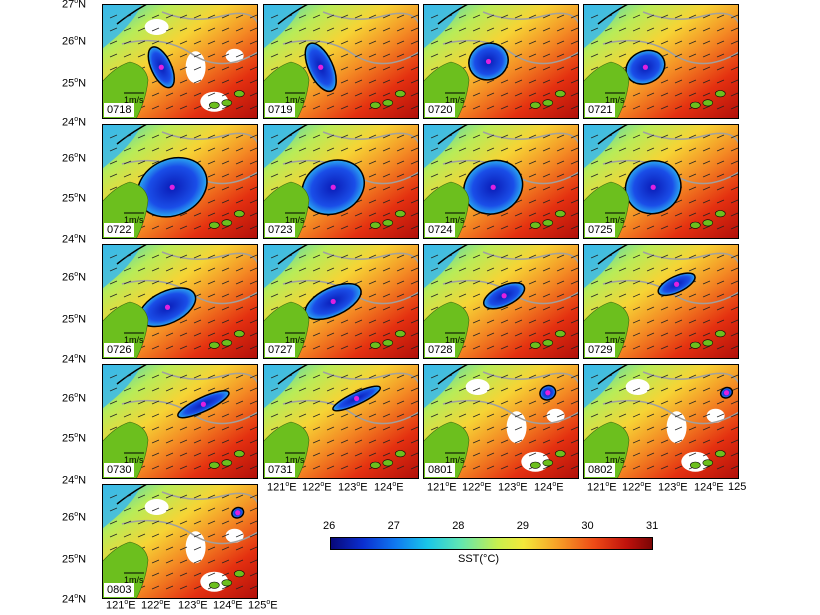  I want to click on panel-date-label: 0719, so click(280, 110).